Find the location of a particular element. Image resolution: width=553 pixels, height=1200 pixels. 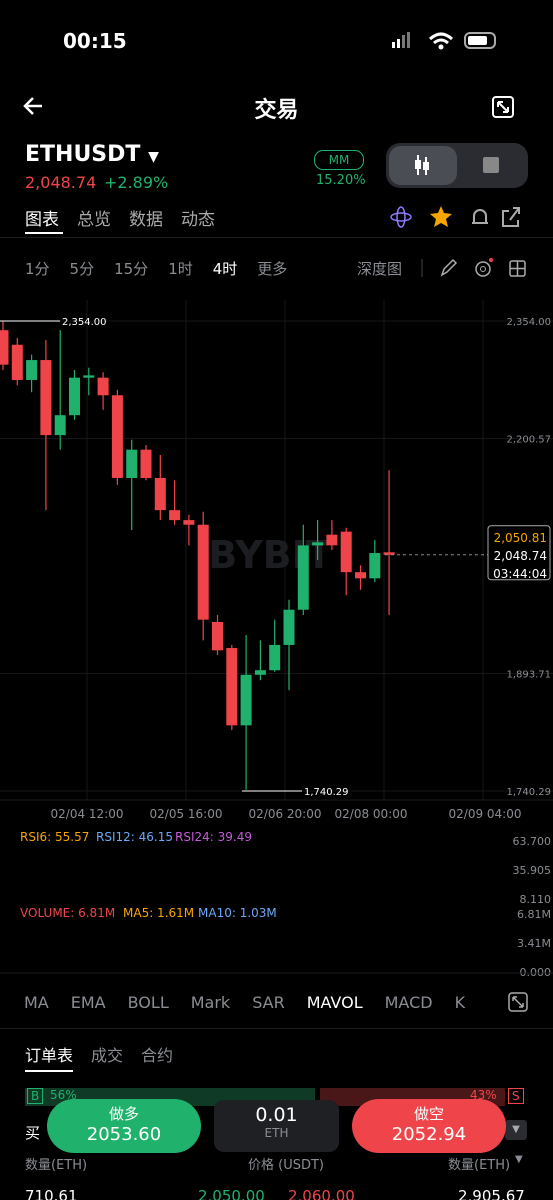

tab: MA is located at coordinates (36, 1002).